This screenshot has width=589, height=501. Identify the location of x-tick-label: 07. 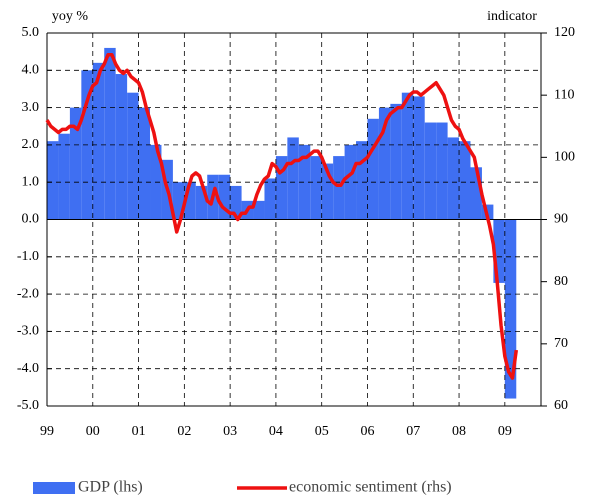
(413, 431).